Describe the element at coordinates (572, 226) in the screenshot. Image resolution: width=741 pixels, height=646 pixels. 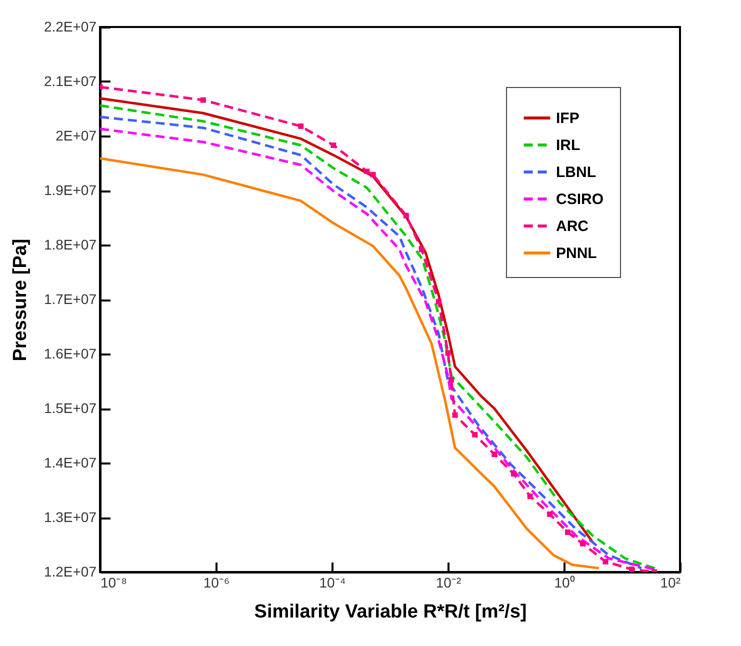
I see `legend-label: ARC` at that location.